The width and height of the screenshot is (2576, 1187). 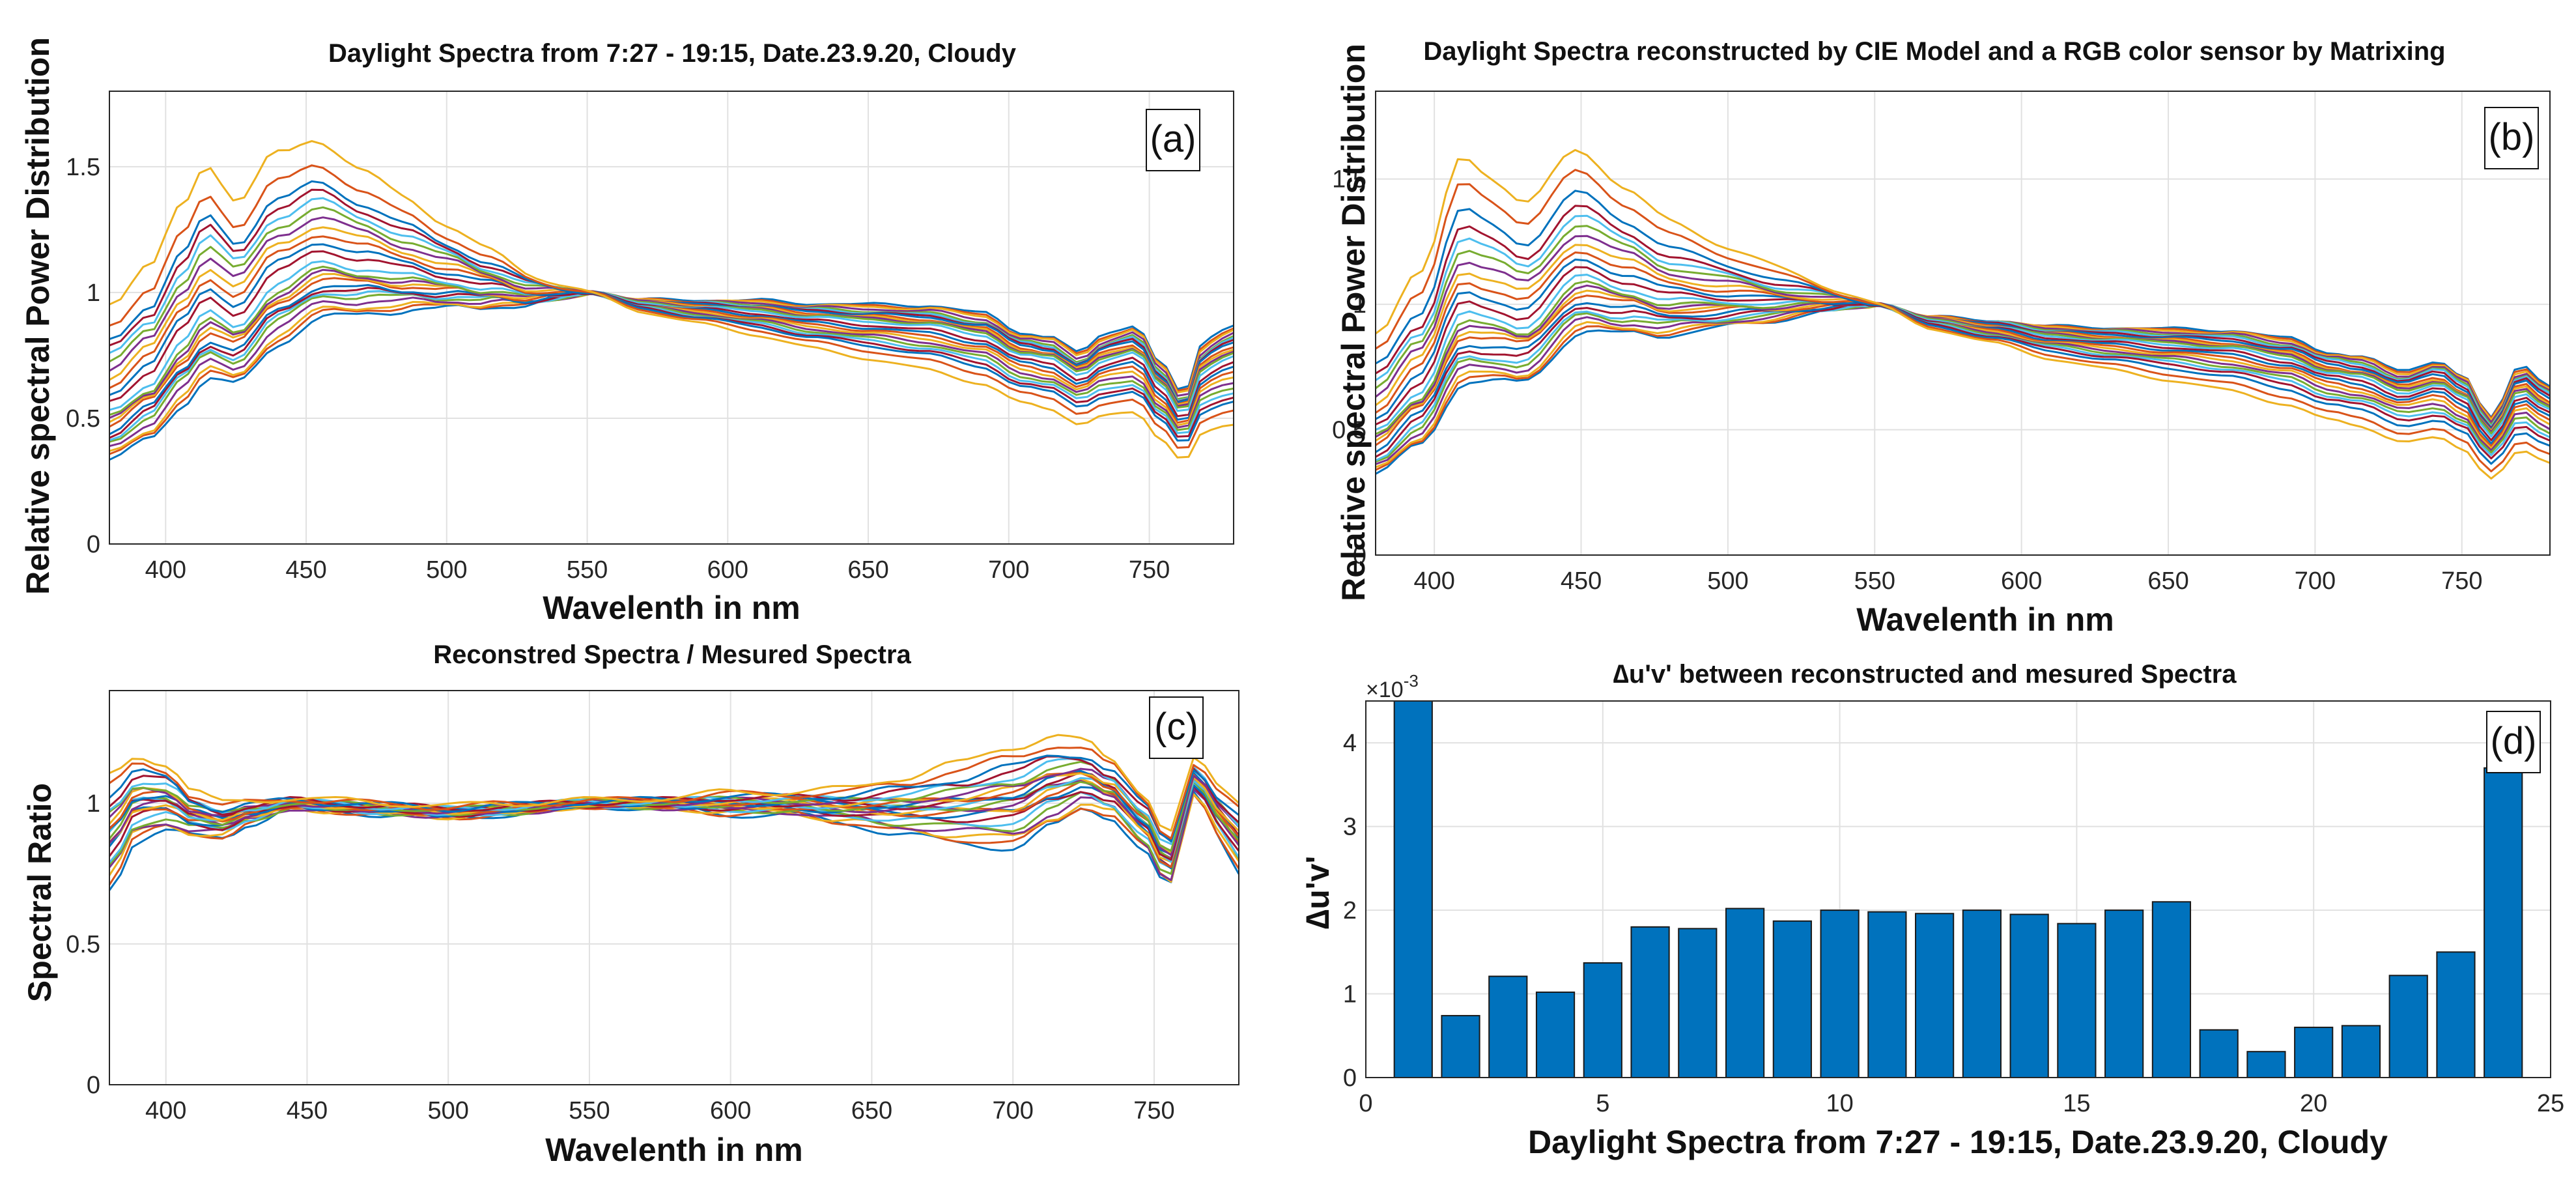 I want to click on panel-label-a: (a), so click(x=1173, y=139).